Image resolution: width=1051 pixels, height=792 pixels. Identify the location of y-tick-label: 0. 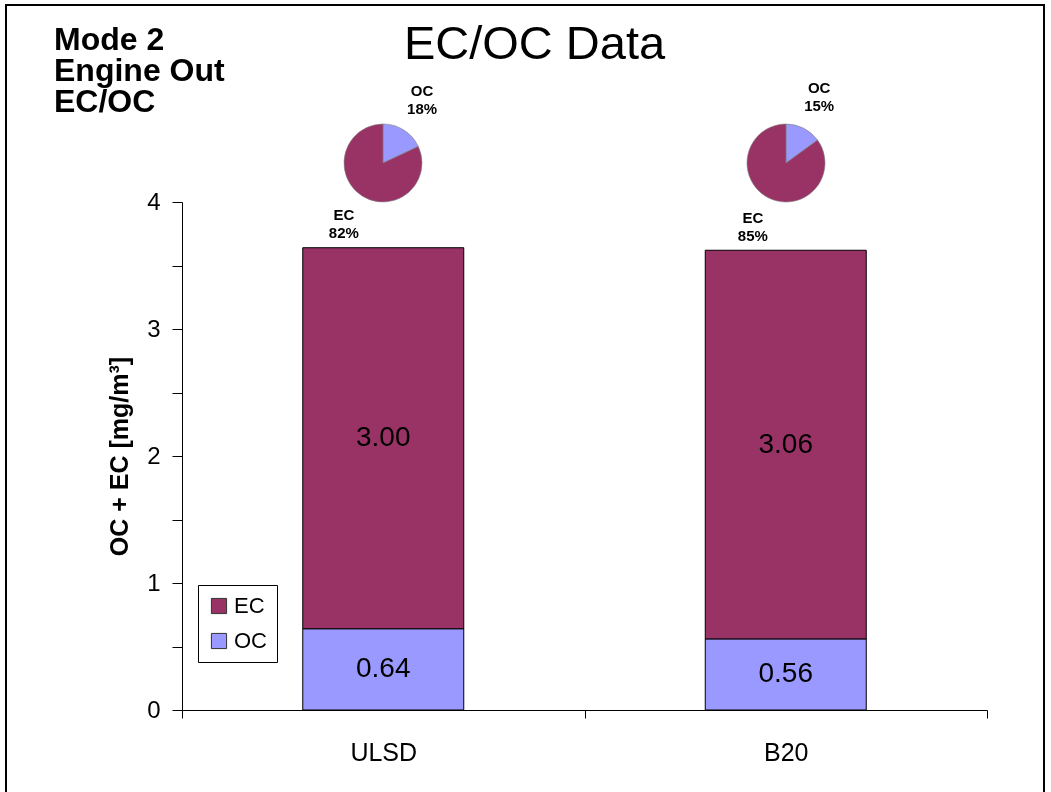
(154, 709).